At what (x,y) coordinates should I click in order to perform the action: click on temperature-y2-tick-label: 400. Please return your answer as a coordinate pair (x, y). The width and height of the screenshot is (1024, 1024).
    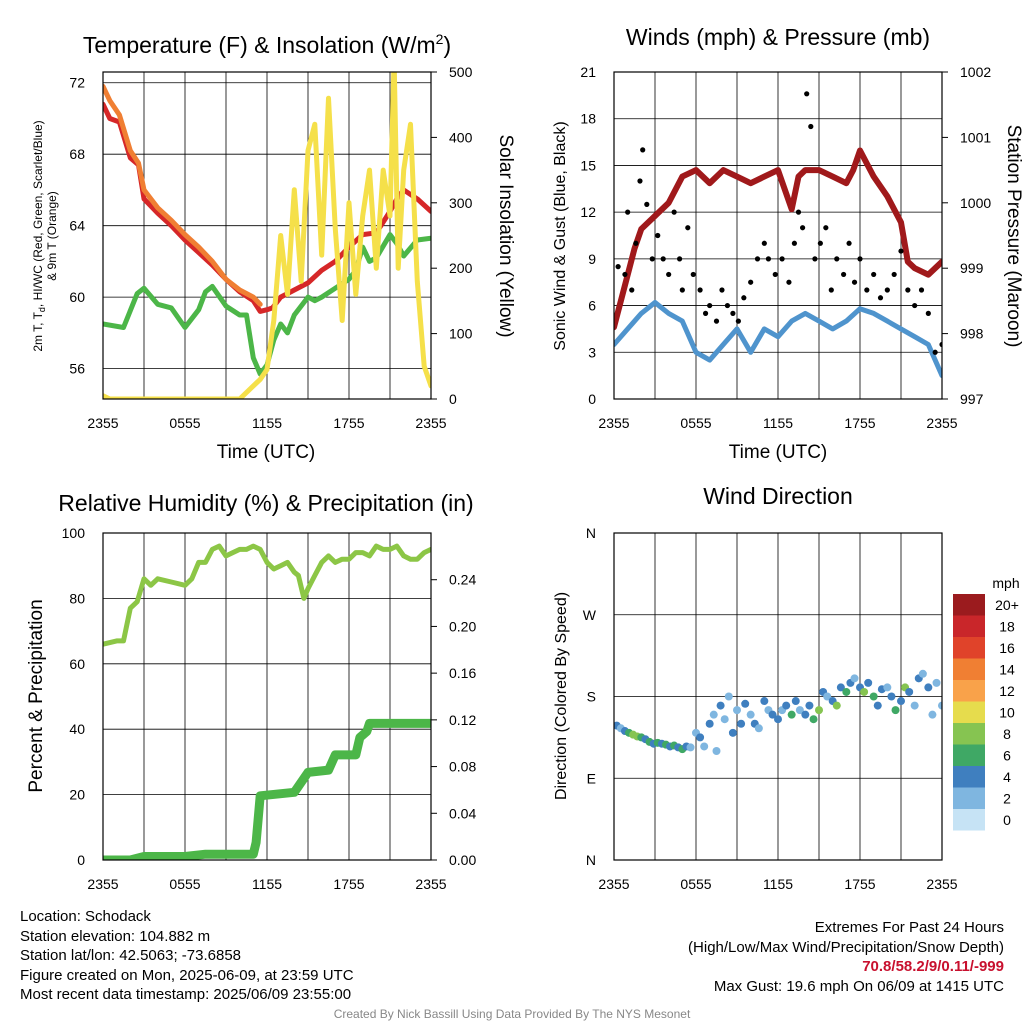
    Looking at the image, I should click on (461, 137).